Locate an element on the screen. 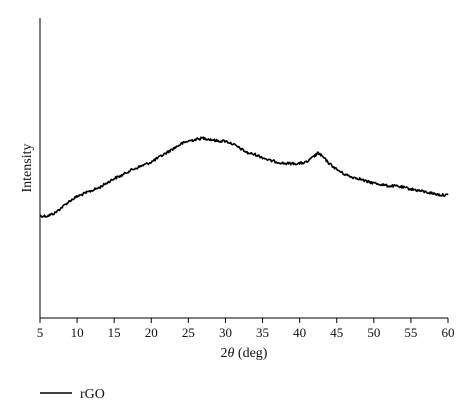  x-tick-label: 40 is located at coordinates (299, 332).